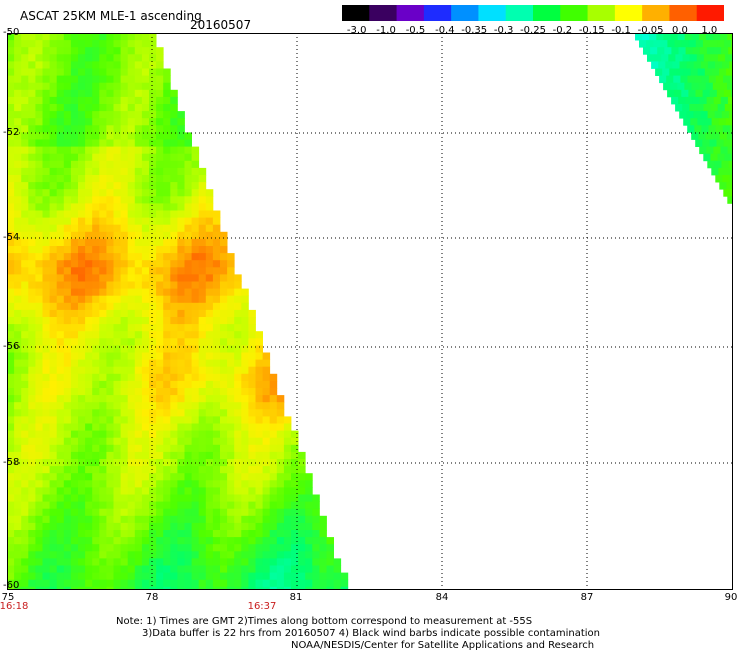 The height and width of the screenshot is (651, 740). I want to click on lon-label-81: 81, so click(296, 597).